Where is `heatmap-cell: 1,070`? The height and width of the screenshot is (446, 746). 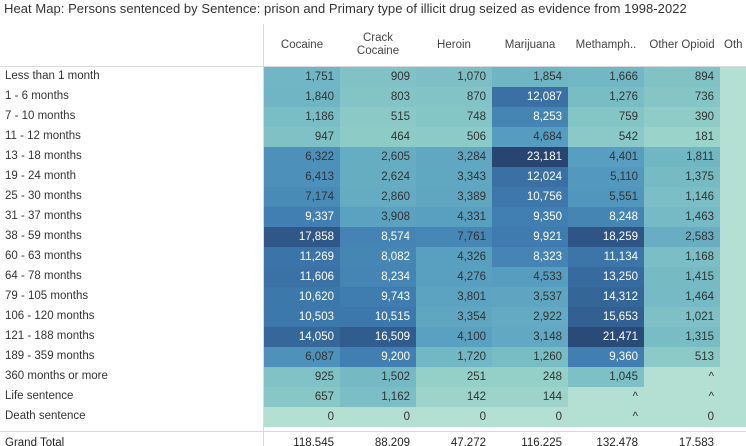 heatmap-cell: 1,070 is located at coordinates (454, 77).